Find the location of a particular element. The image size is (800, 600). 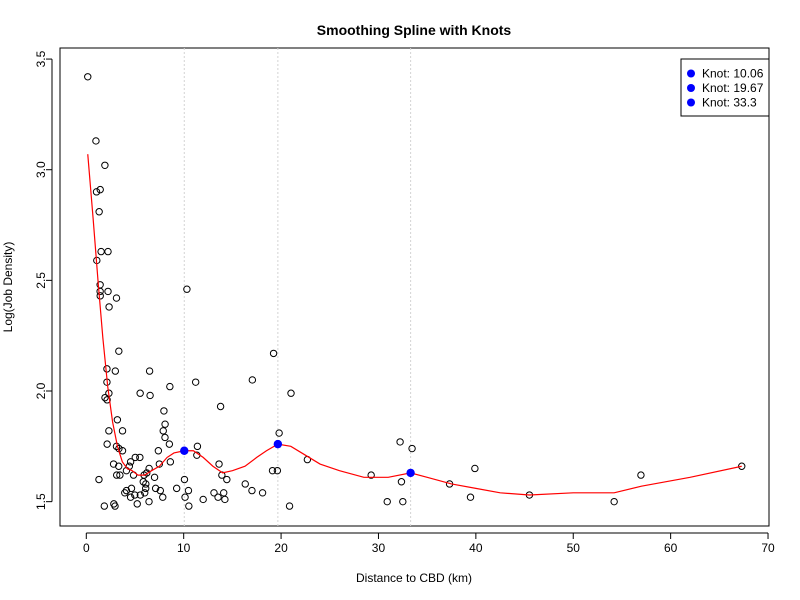

y-tick-label: 3.5 is located at coordinates (41, 58).